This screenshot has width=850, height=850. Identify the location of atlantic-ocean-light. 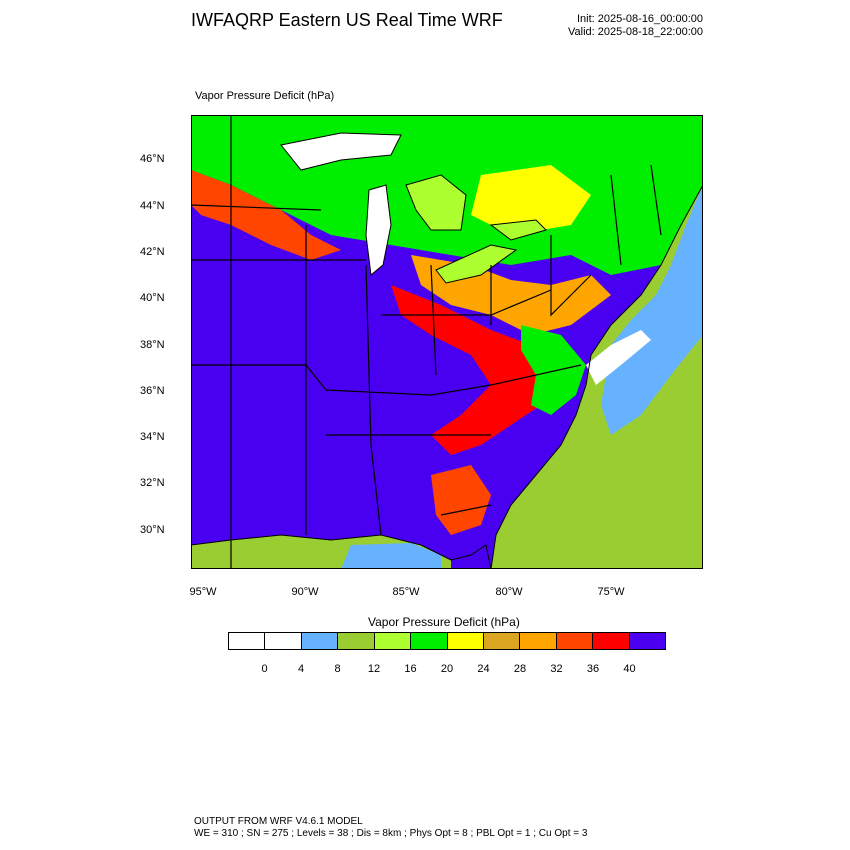
(652, 310).